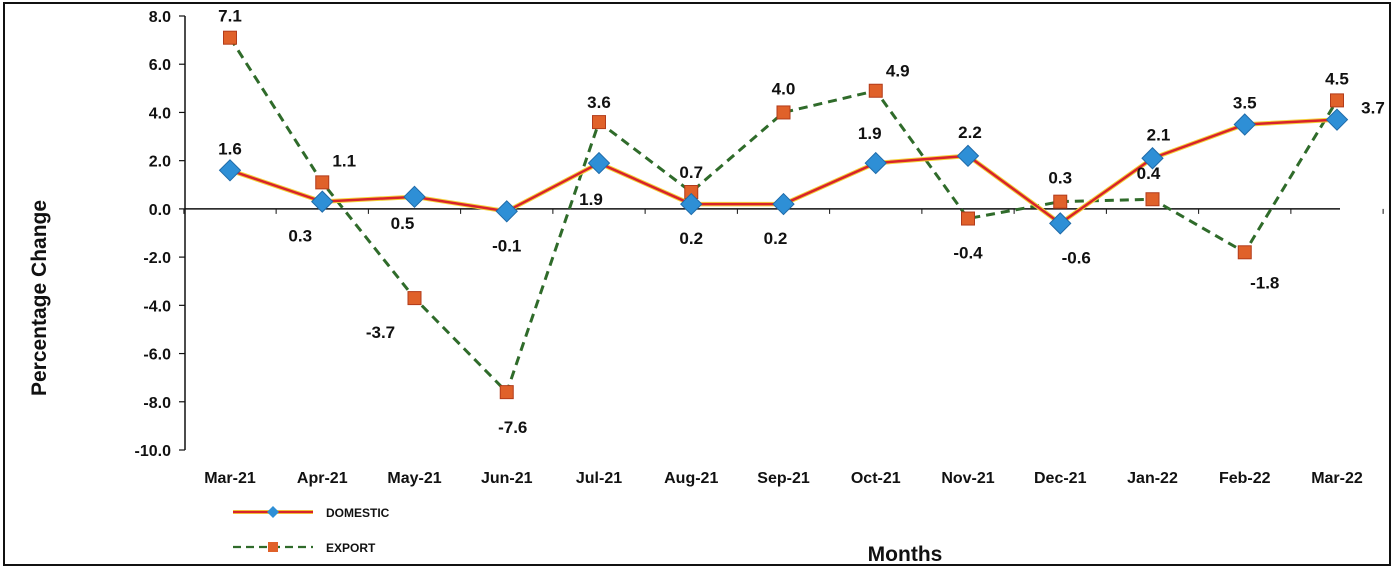 This screenshot has height=569, width=1396. What do you see at coordinates (311, 530) in the screenshot?
I see `legend: DOMESTIC EXPORT` at bounding box center [311, 530].